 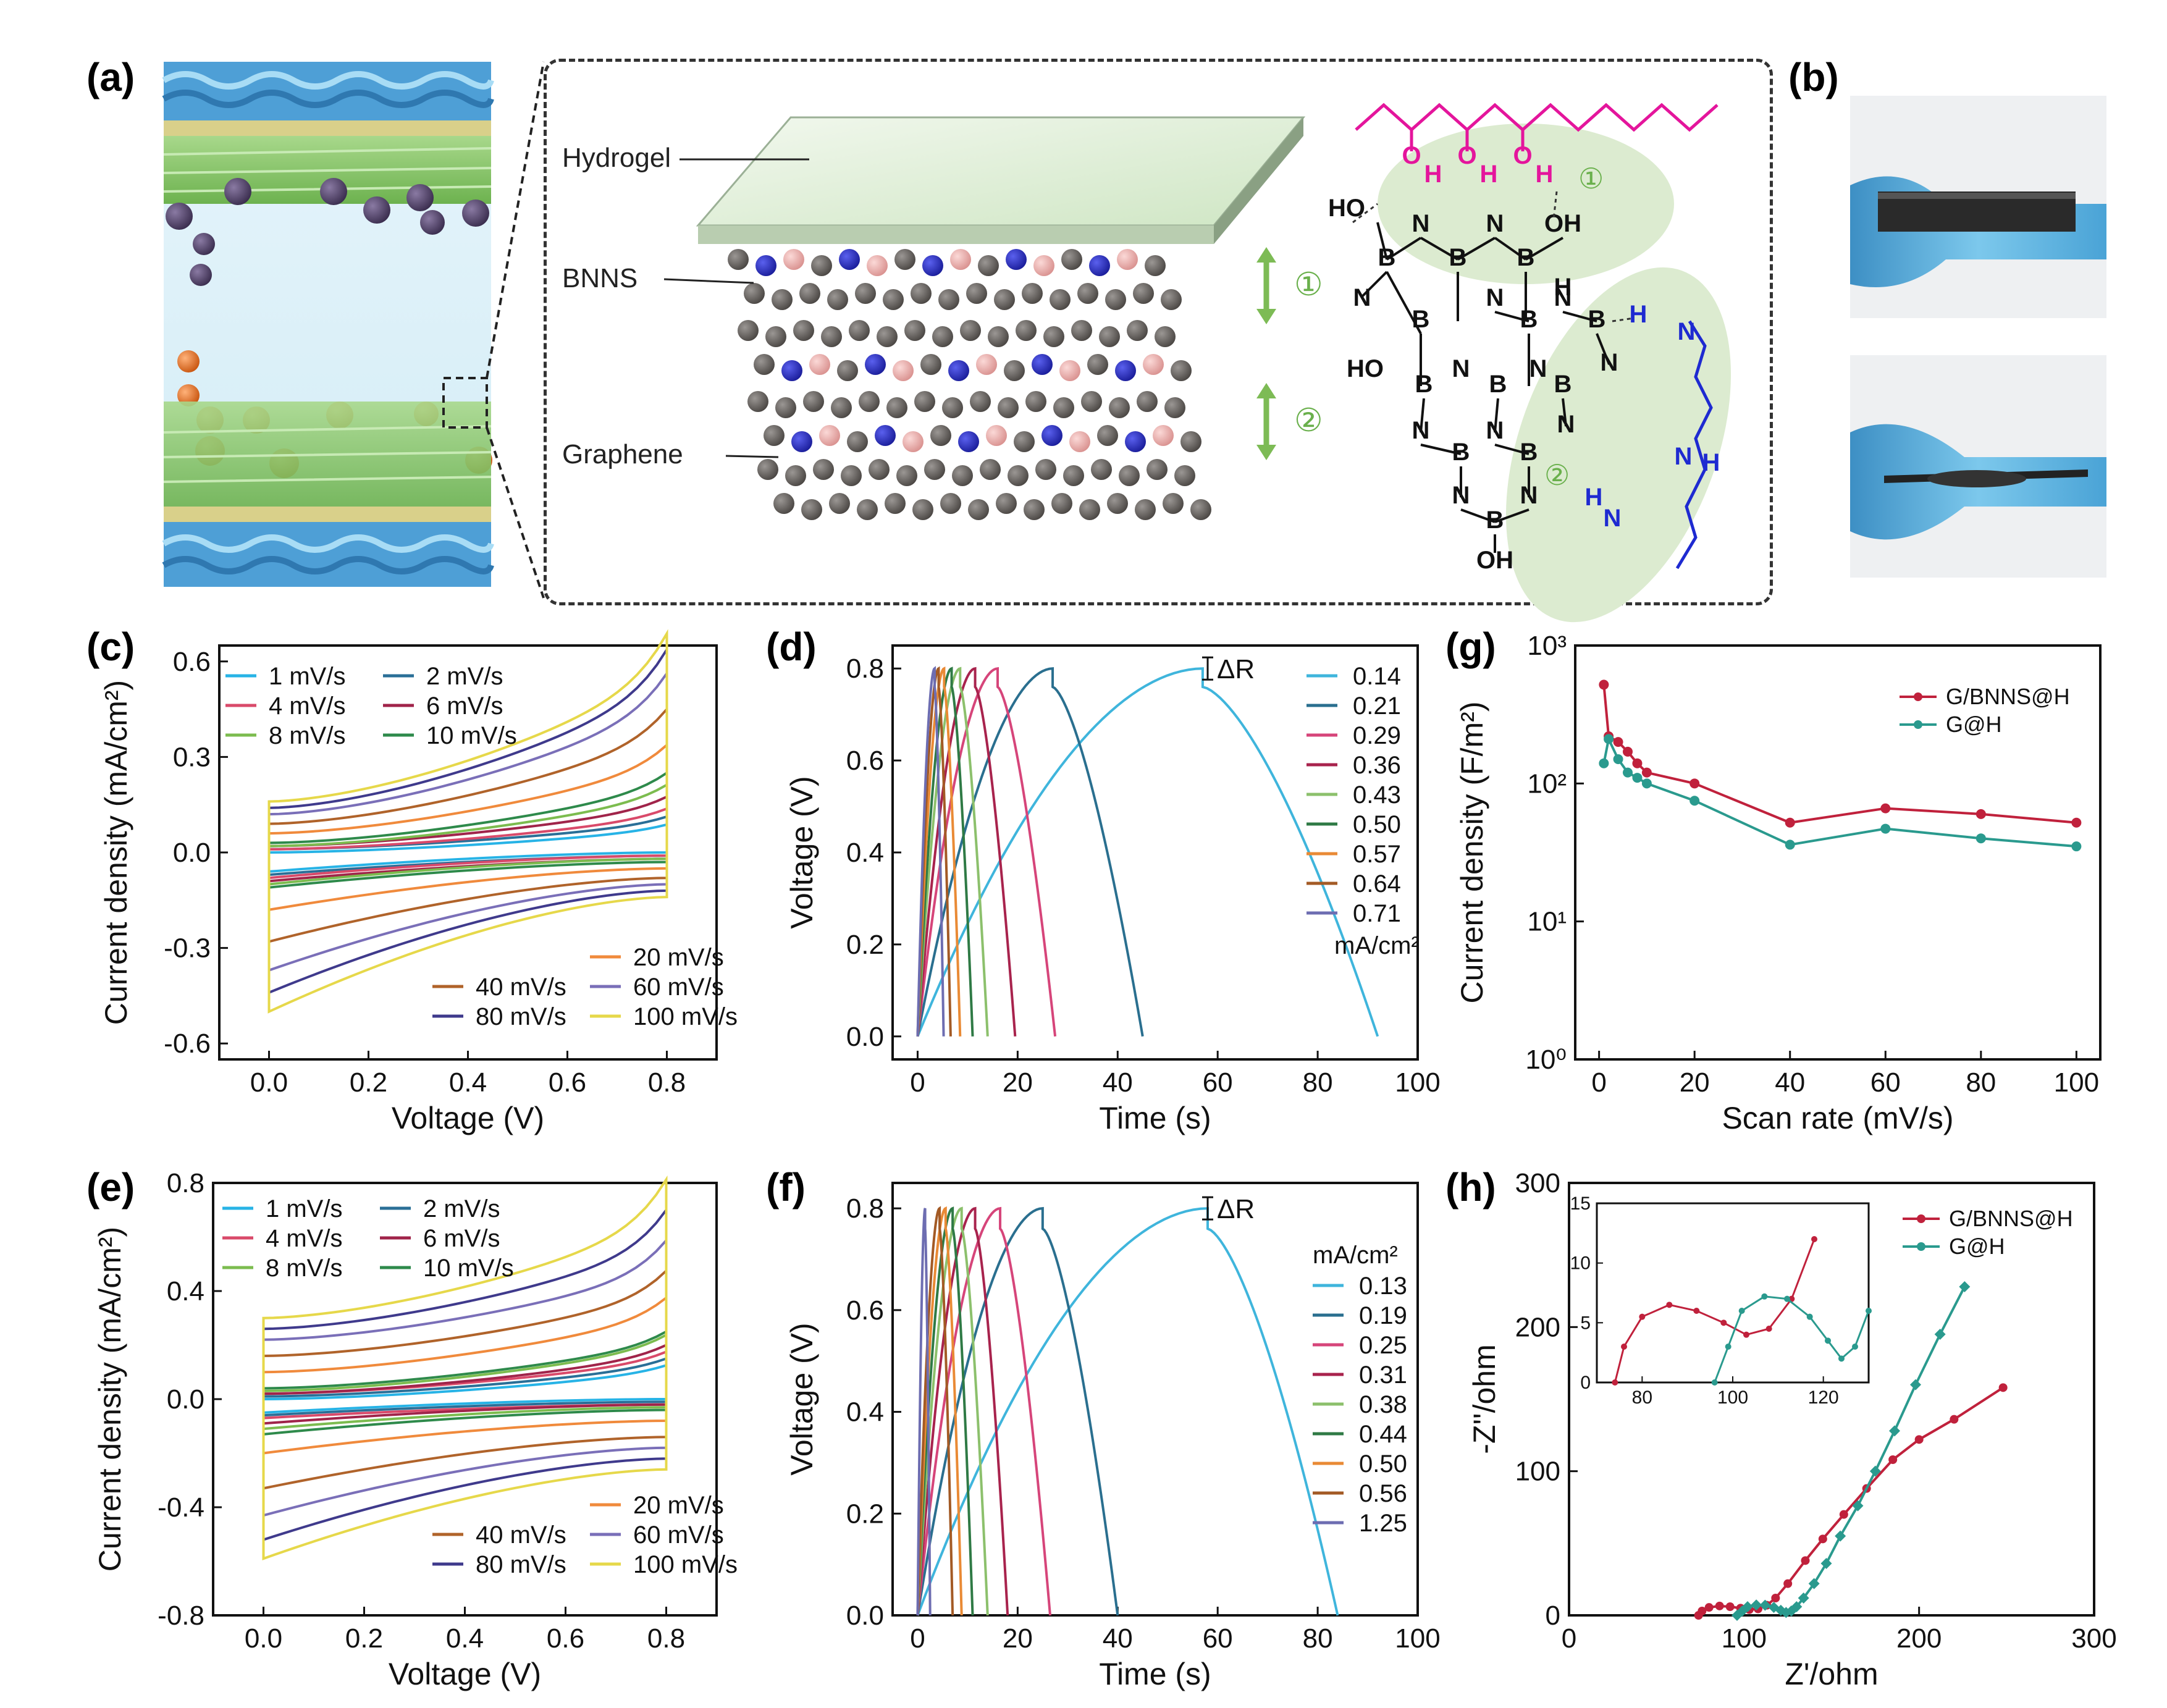 I want to click on gcd-curve-0.56, so click(x=935, y=1411).